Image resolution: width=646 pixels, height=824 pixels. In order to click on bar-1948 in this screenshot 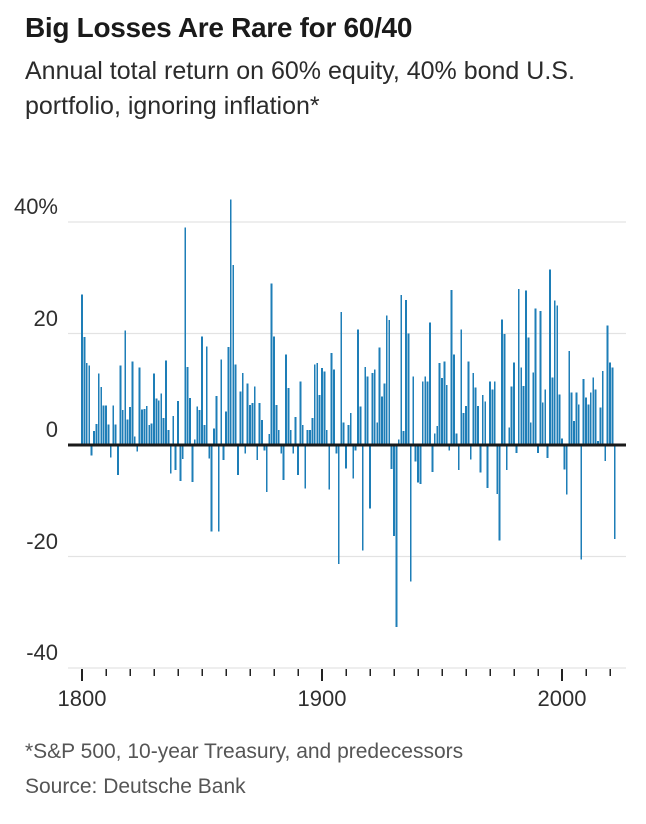, I will do `click(437, 435)`.